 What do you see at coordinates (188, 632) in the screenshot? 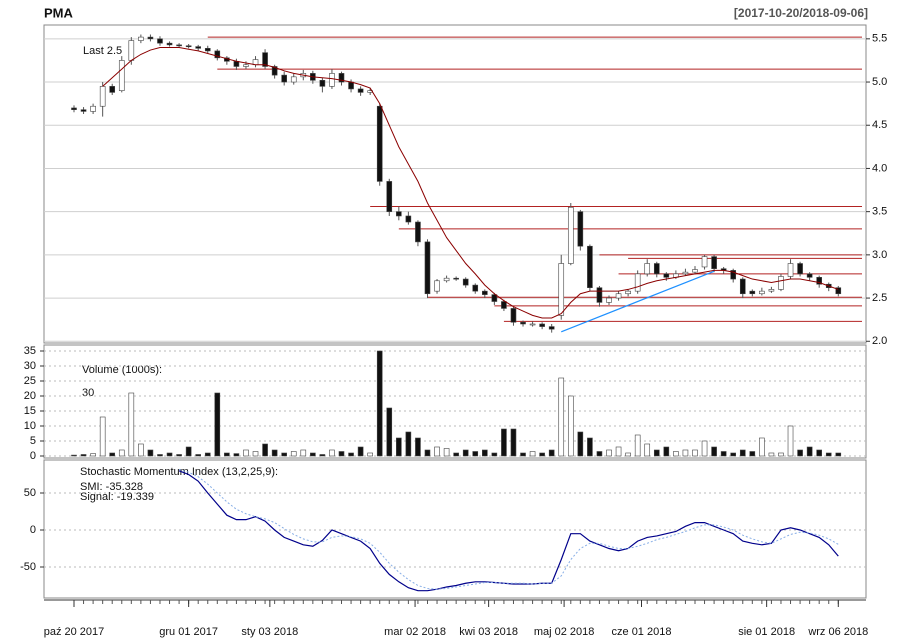
I see `x-tick-label: gru 01 2017` at bounding box center [188, 632].